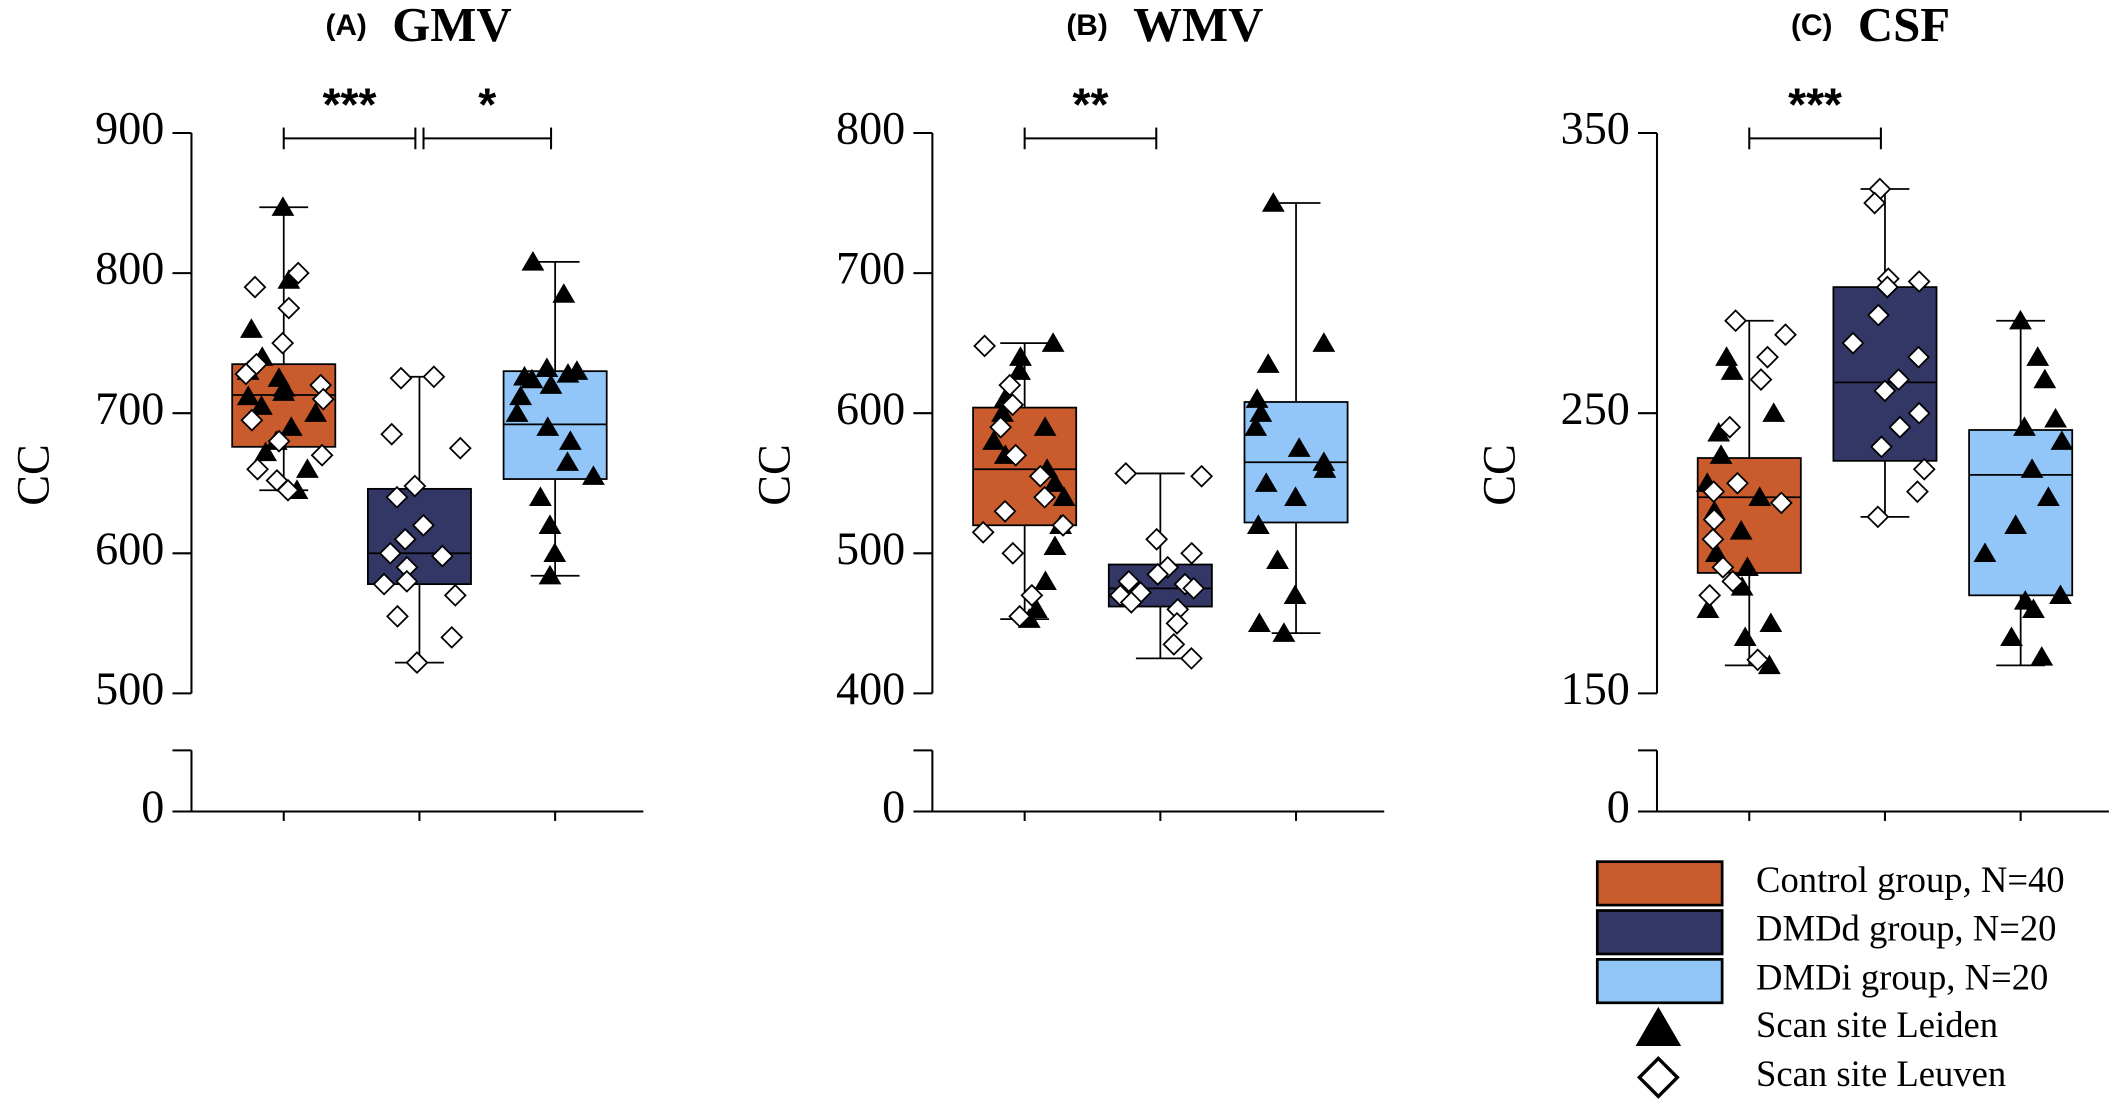  Describe the element at coordinates (870, 128) in the screenshot. I see `y-tick-label: 800` at that location.